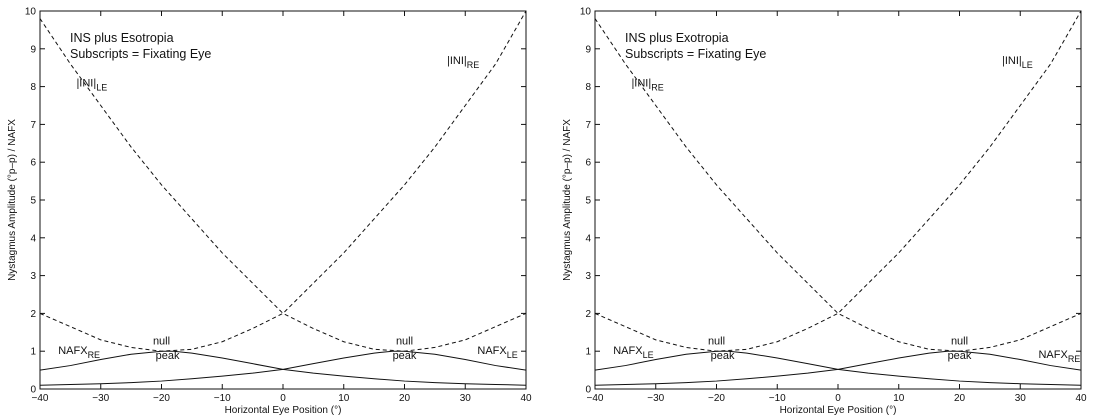  I want to click on chart-title: INS plus Esotropia, so click(122, 38).